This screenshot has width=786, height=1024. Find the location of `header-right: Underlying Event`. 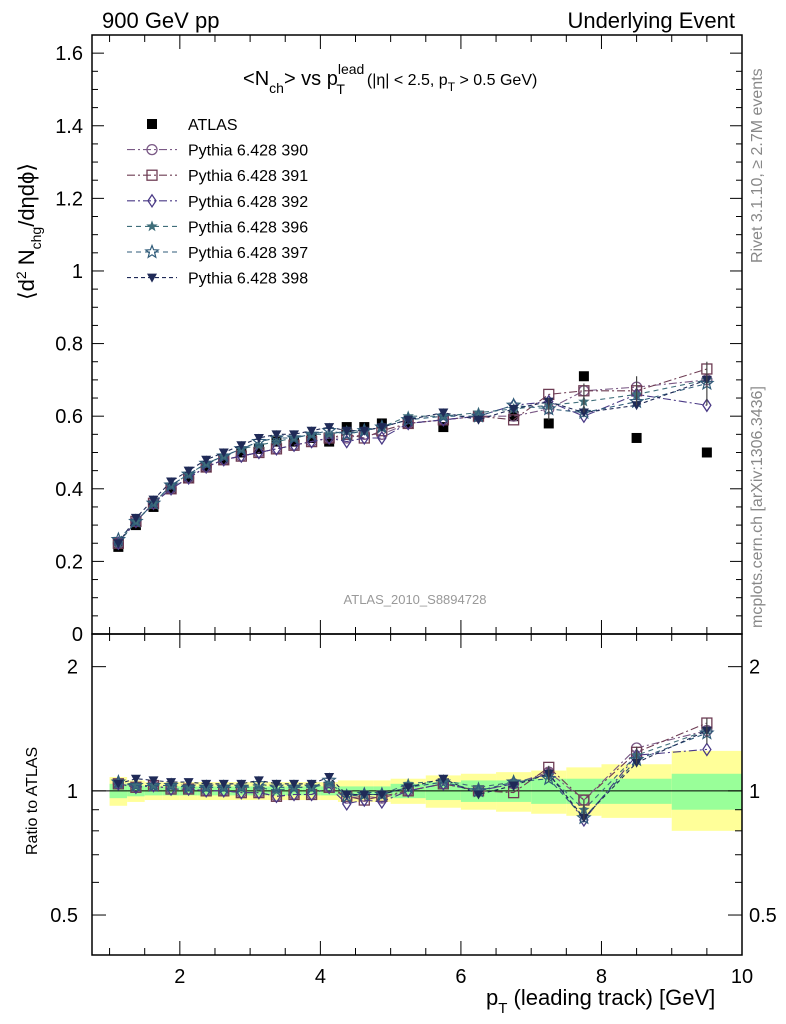

header-right: Underlying Event is located at coordinates (651, 20).